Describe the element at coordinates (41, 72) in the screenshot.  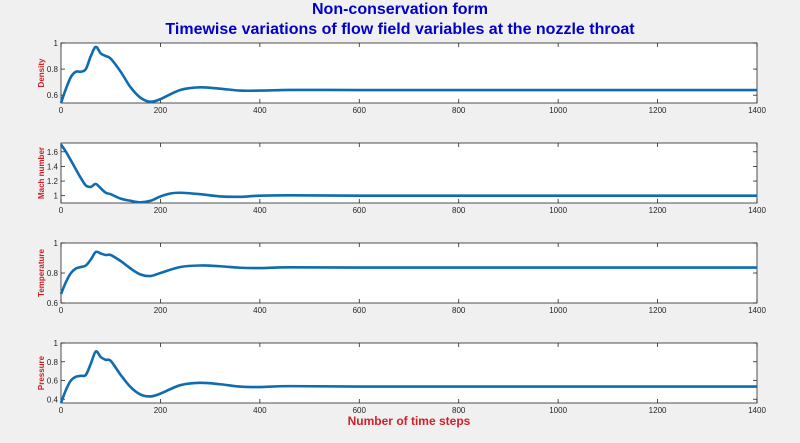
I see `y-axis-label: Density` at that location.